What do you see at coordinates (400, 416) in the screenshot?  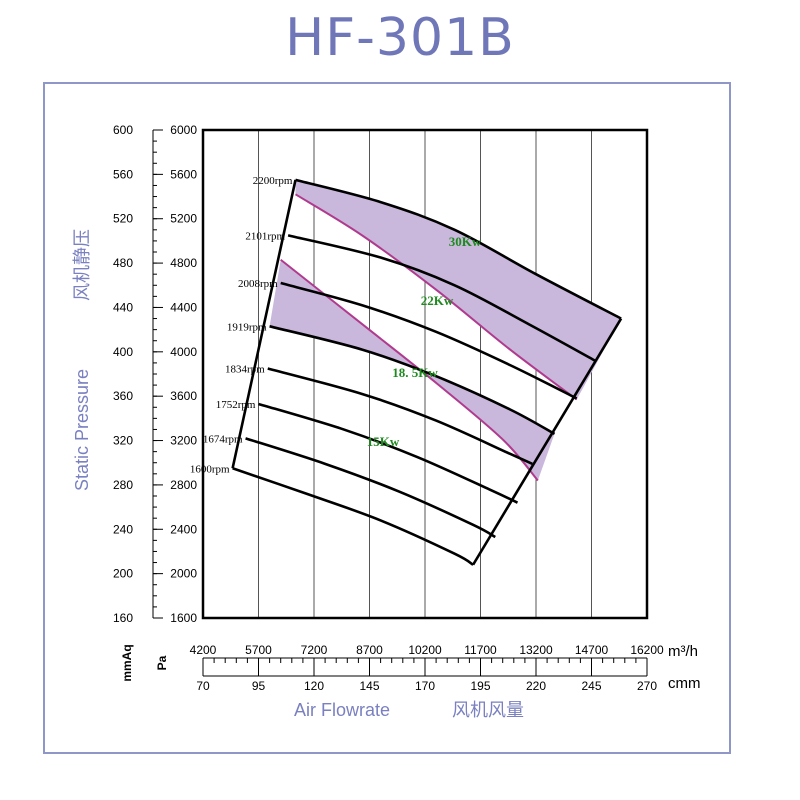 I see `rpm-curve-1834rpm` at bounding box center [400, 416].